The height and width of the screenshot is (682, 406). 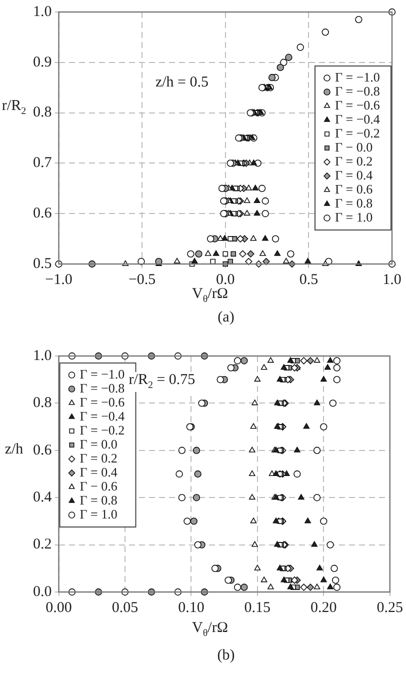 I want to click on x-tick-label: 0.25, so click(x=389, y=608).